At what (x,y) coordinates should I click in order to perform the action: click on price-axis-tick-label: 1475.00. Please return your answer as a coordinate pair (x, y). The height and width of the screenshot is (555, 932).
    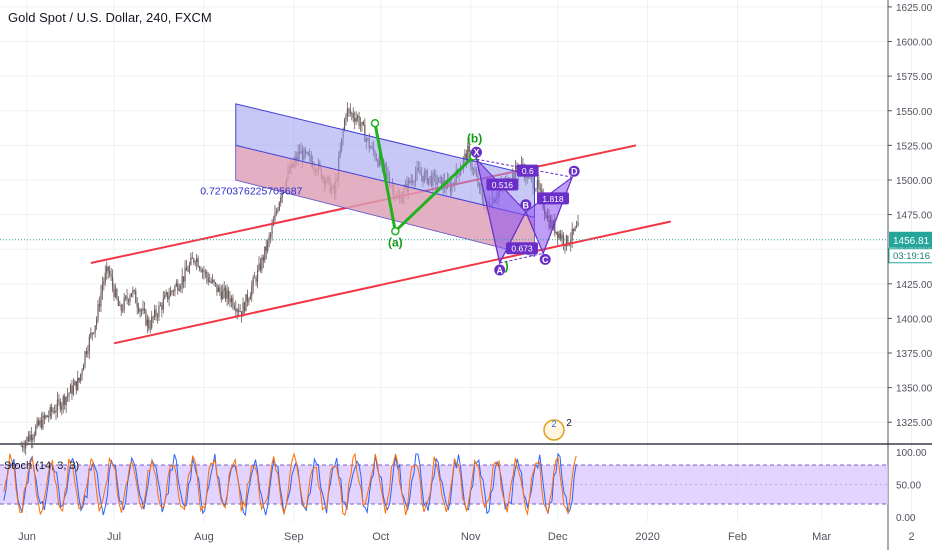
    Looking at the image, I should click on (914, 216).